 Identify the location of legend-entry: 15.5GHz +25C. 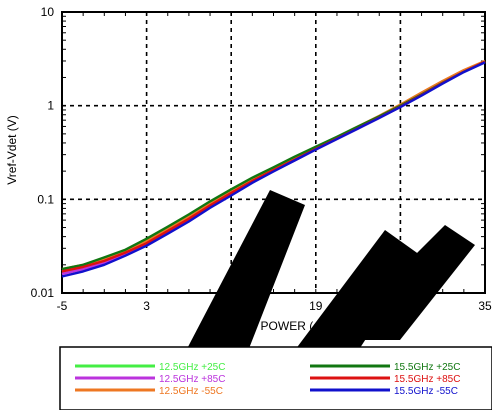
(427, 367).